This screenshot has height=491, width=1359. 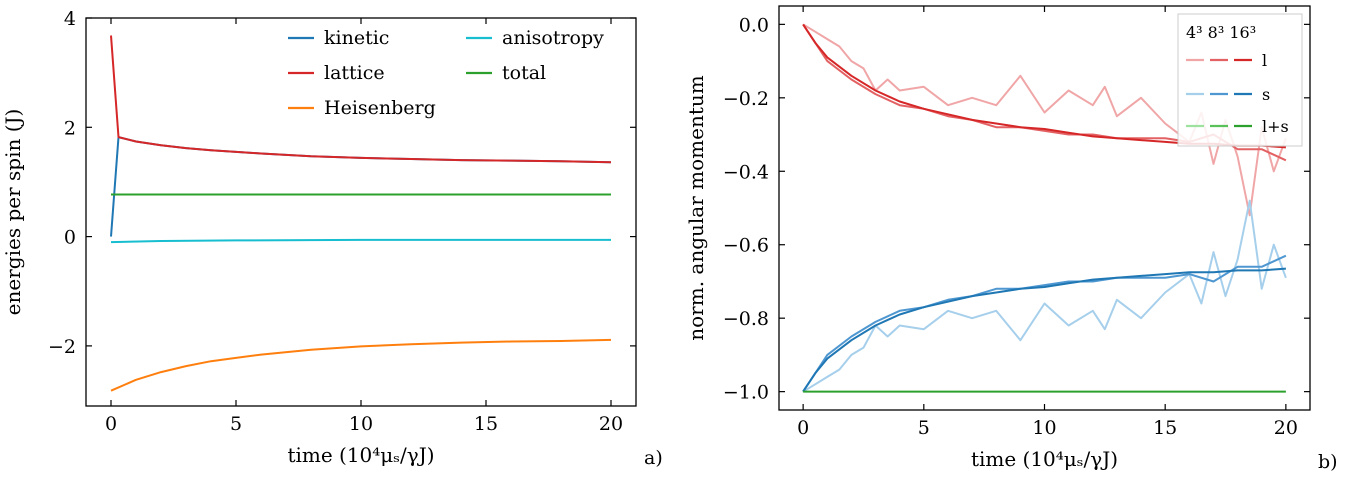 I want to click on chart-a-legend-entry: total, so click(x=524, y=73).